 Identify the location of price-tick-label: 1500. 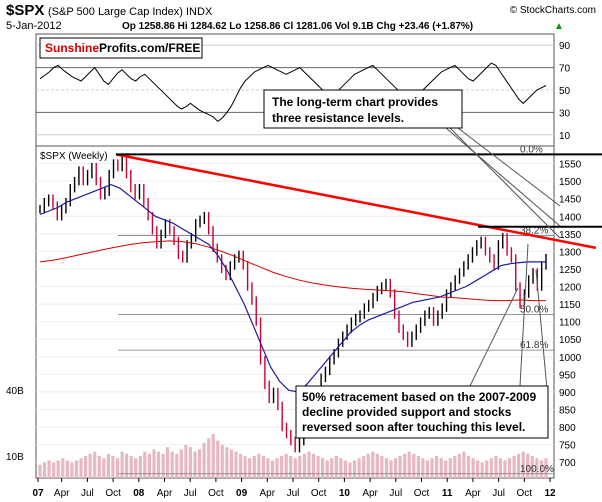
(570, 182).